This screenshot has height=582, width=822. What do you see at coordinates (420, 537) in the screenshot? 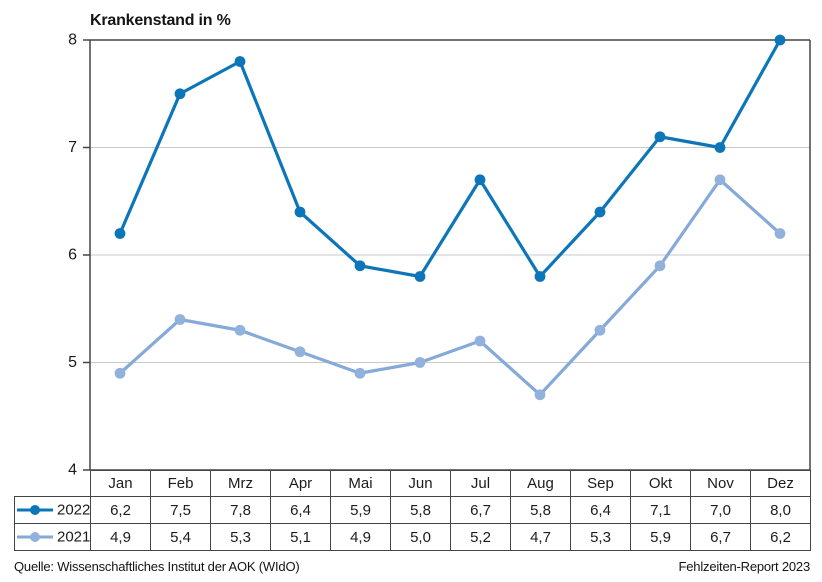
I see `value-cell: 5,0` at bounding box center [420, 537].